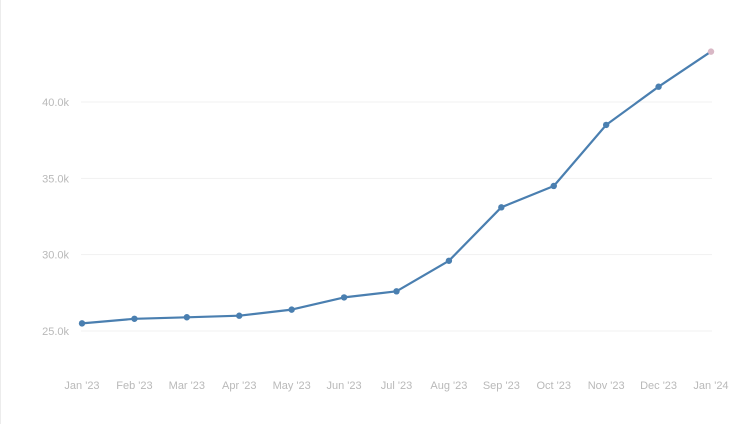 The image size is (754, 424). I want to click on x-tick-label: Jul '23, so click(396, 386).